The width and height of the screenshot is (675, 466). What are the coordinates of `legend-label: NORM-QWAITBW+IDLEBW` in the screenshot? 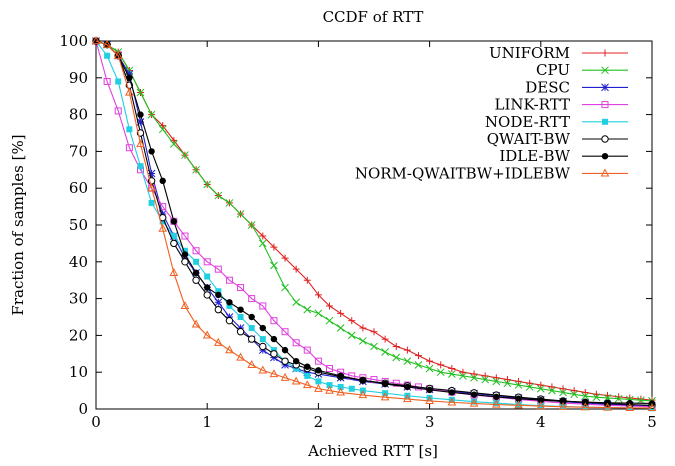 It's located at (463, 173).